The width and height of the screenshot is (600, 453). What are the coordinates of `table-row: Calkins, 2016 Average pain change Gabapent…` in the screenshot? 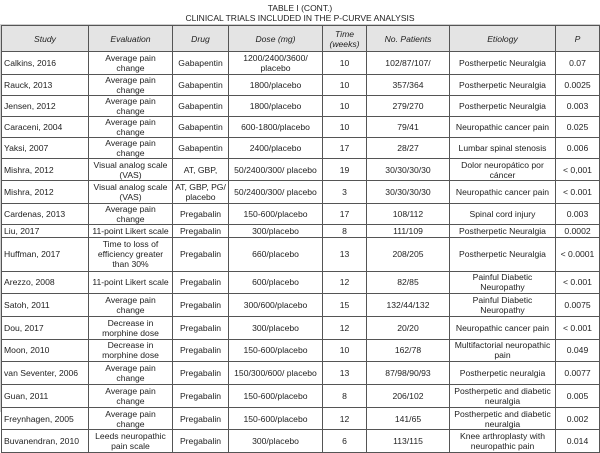 It's located at (300, 63).